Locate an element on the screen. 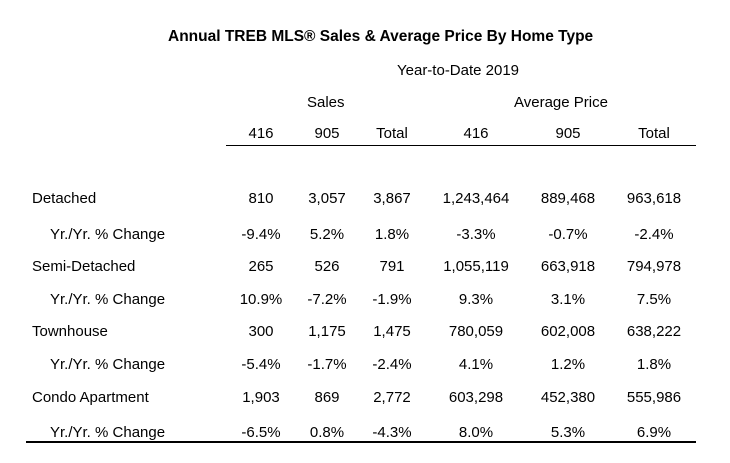 Image resolution: width=730 pixels, height=463 pixels. table-cell: -4.3% is located at coordinates (392, 432).